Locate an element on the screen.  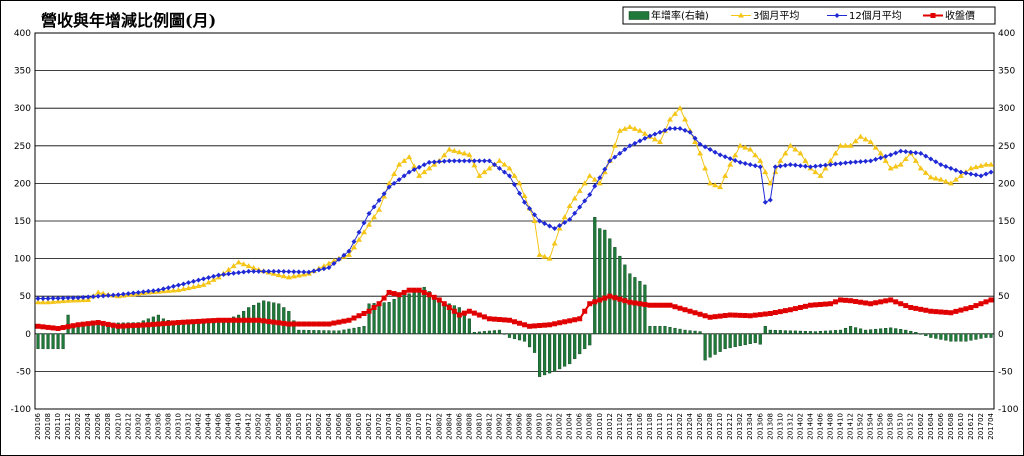
x-tick-label: 200806 is located at coordinates (459, 425).